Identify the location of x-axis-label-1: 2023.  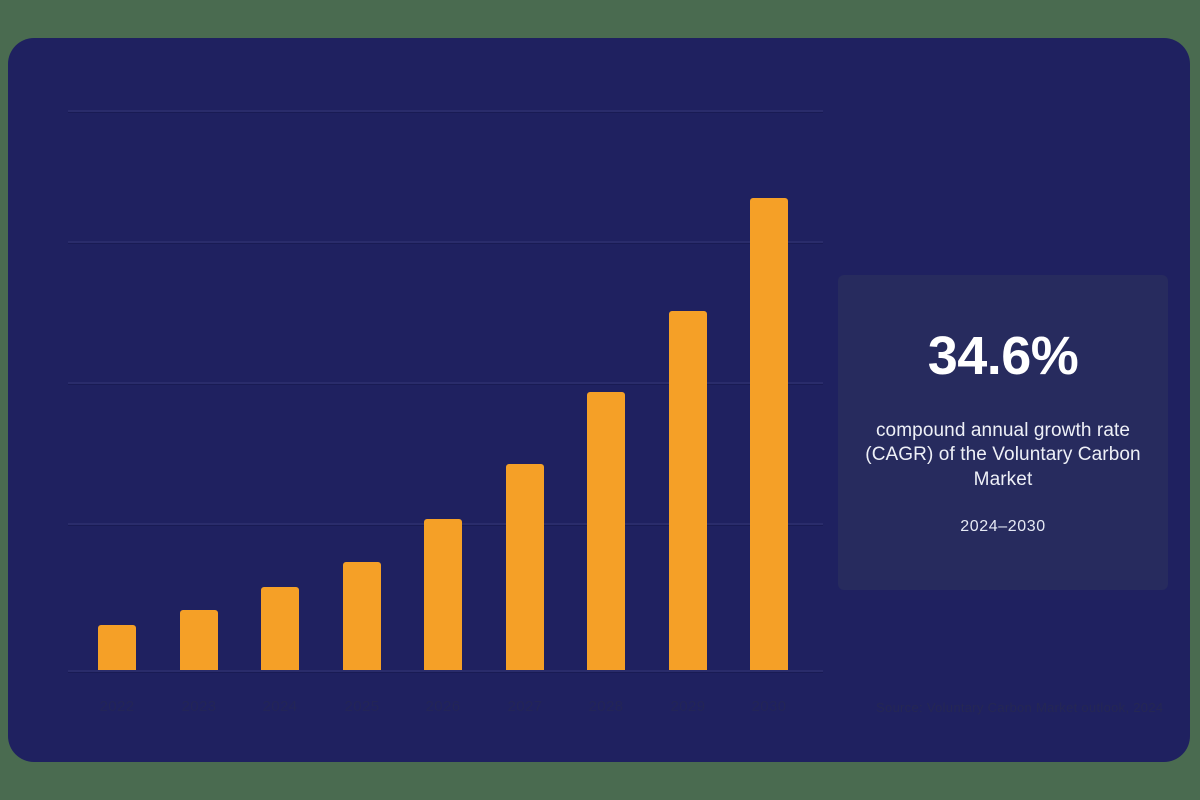
(199, 706).